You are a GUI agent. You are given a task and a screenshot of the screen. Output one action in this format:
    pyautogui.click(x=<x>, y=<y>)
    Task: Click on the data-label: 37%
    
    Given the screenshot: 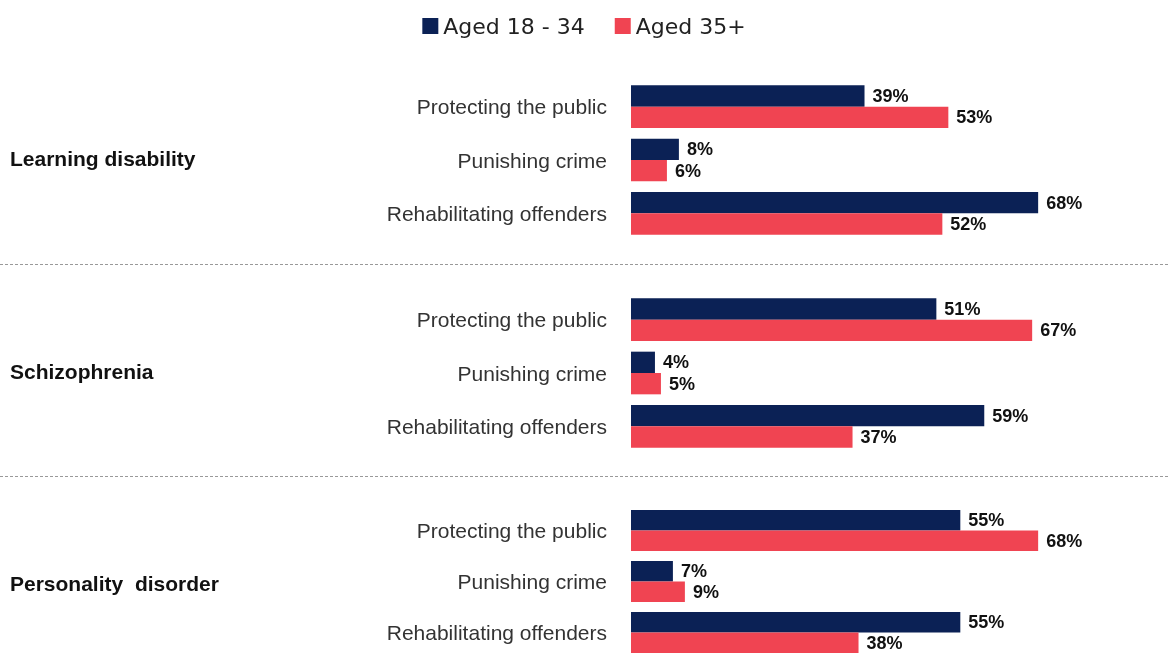 What is the action you would take?
    pyautogui.click(x=878, y=437)
    